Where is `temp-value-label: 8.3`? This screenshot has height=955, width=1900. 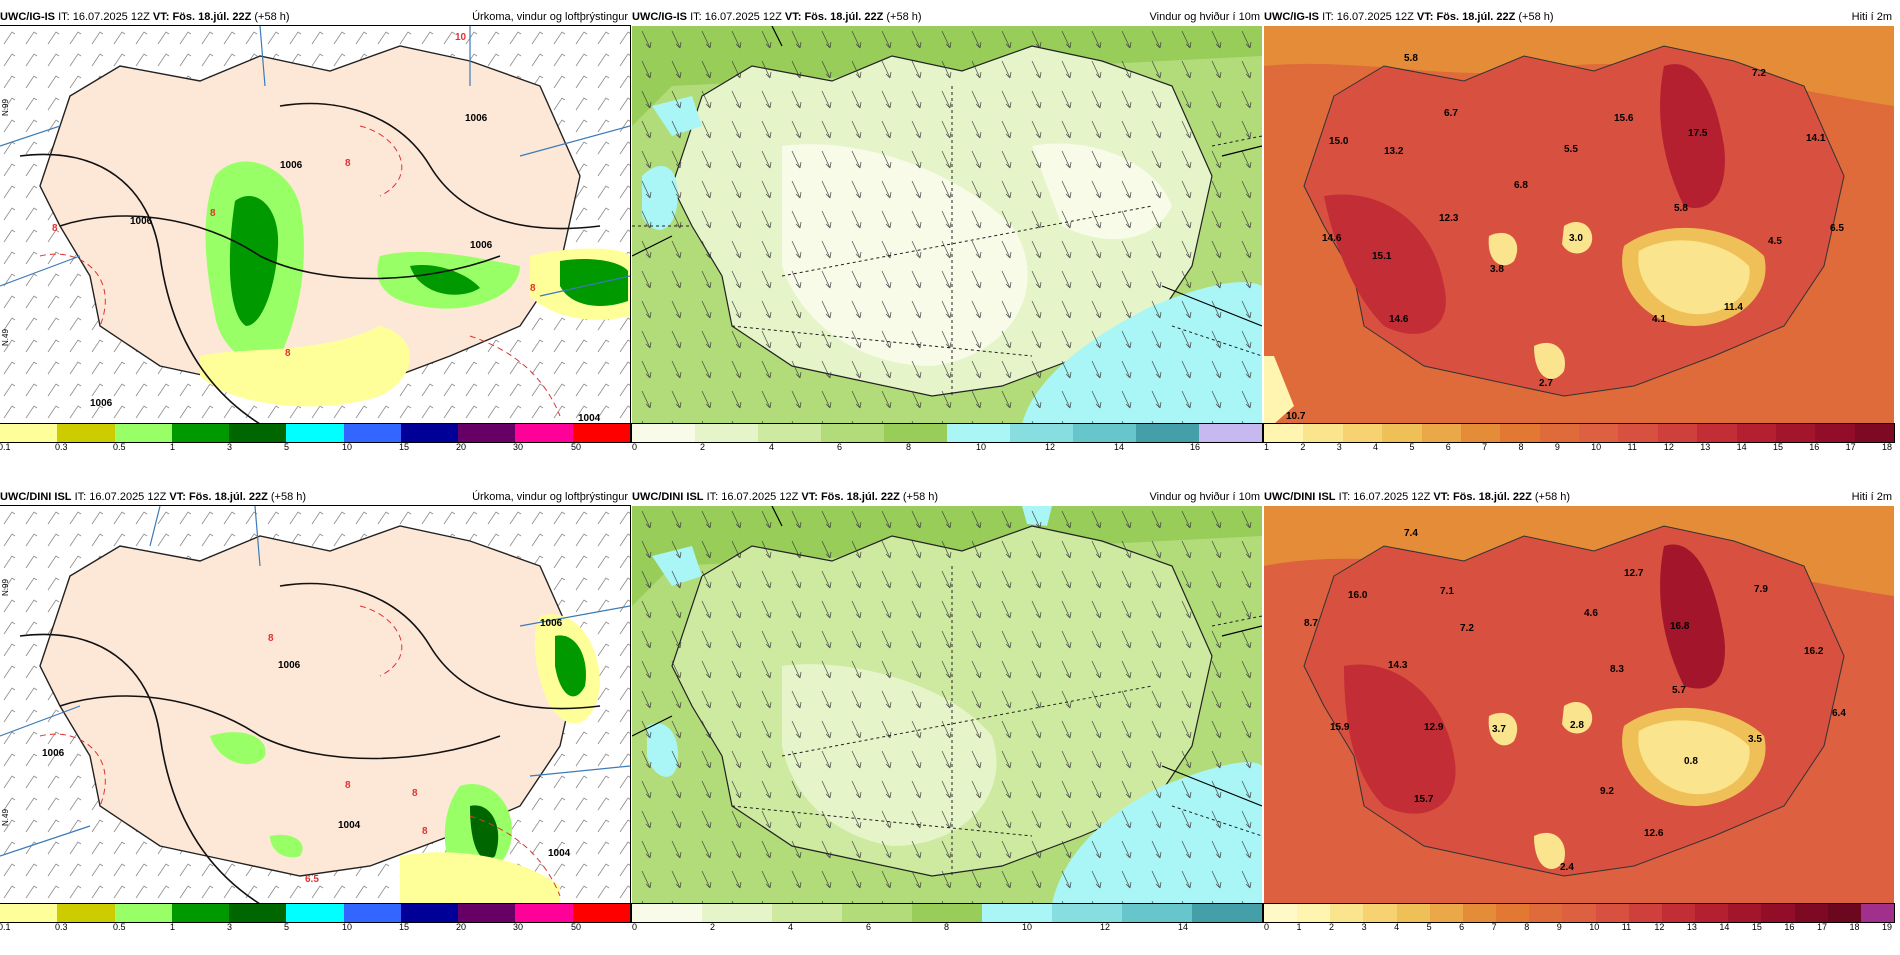
temp-value-label: 8.3 is located at coordinates (1617, 669).